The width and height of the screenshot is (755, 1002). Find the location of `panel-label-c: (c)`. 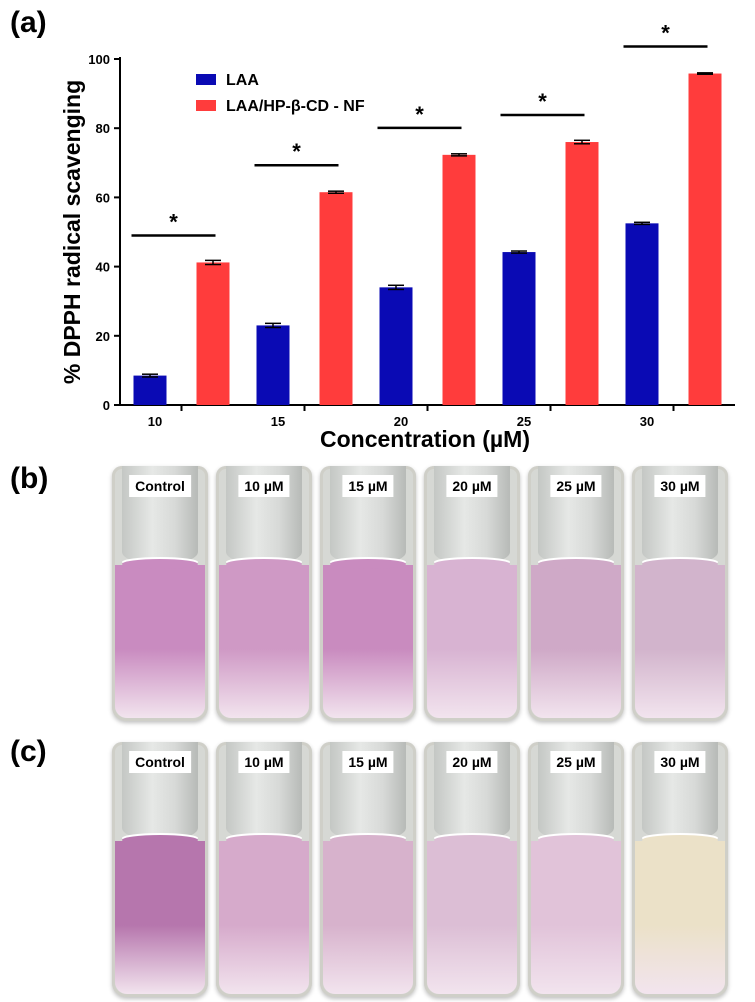

panel-label-c: (c) is located at coordinates (28, 751).